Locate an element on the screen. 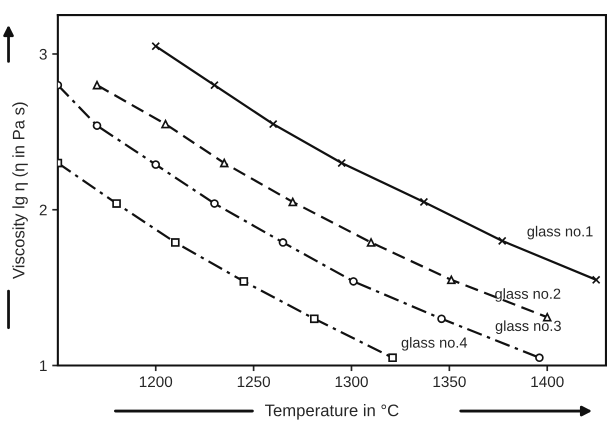 Image resolution: width=609 pixels, height=430 pixels. series-label: glass no.3 is located at coordinates (528, 327).